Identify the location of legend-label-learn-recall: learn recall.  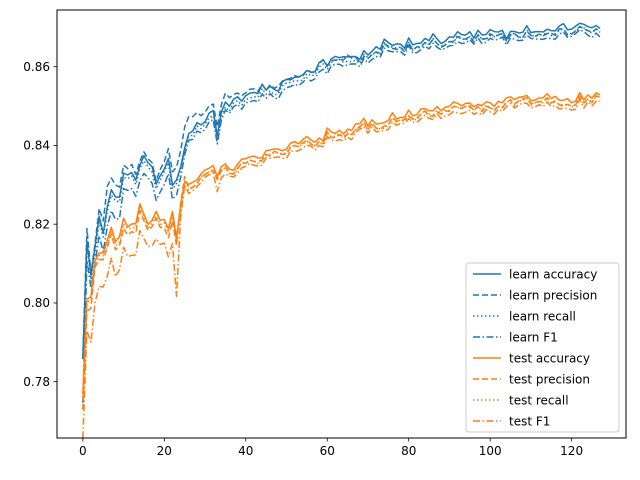
(542, 316).